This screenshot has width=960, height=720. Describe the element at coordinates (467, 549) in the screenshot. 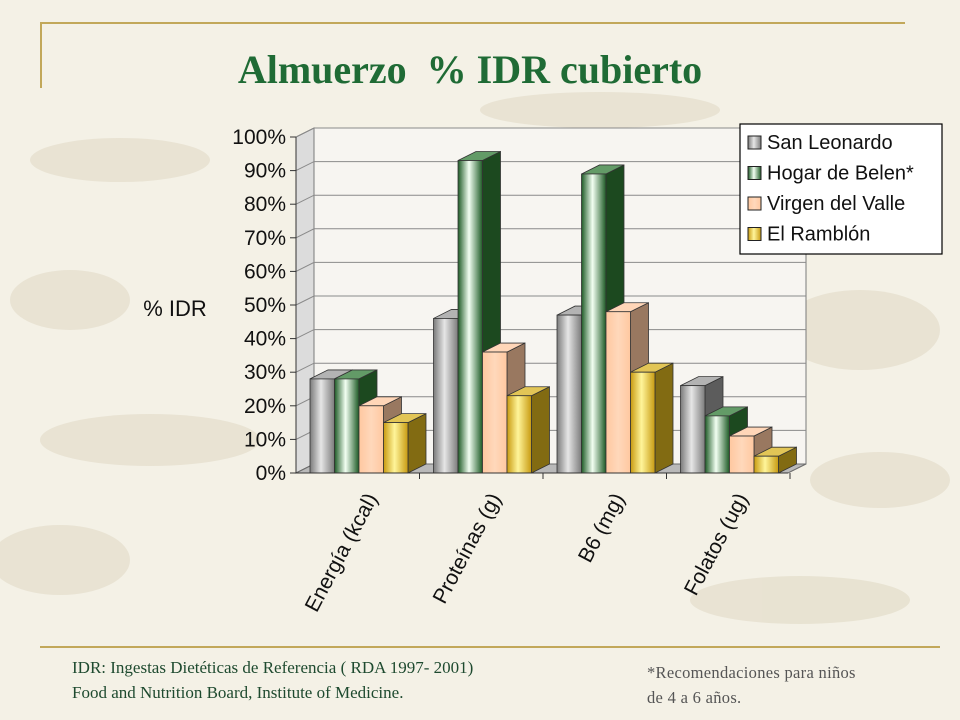

I see `x-tick-label: Proteínas (g)` at that location.